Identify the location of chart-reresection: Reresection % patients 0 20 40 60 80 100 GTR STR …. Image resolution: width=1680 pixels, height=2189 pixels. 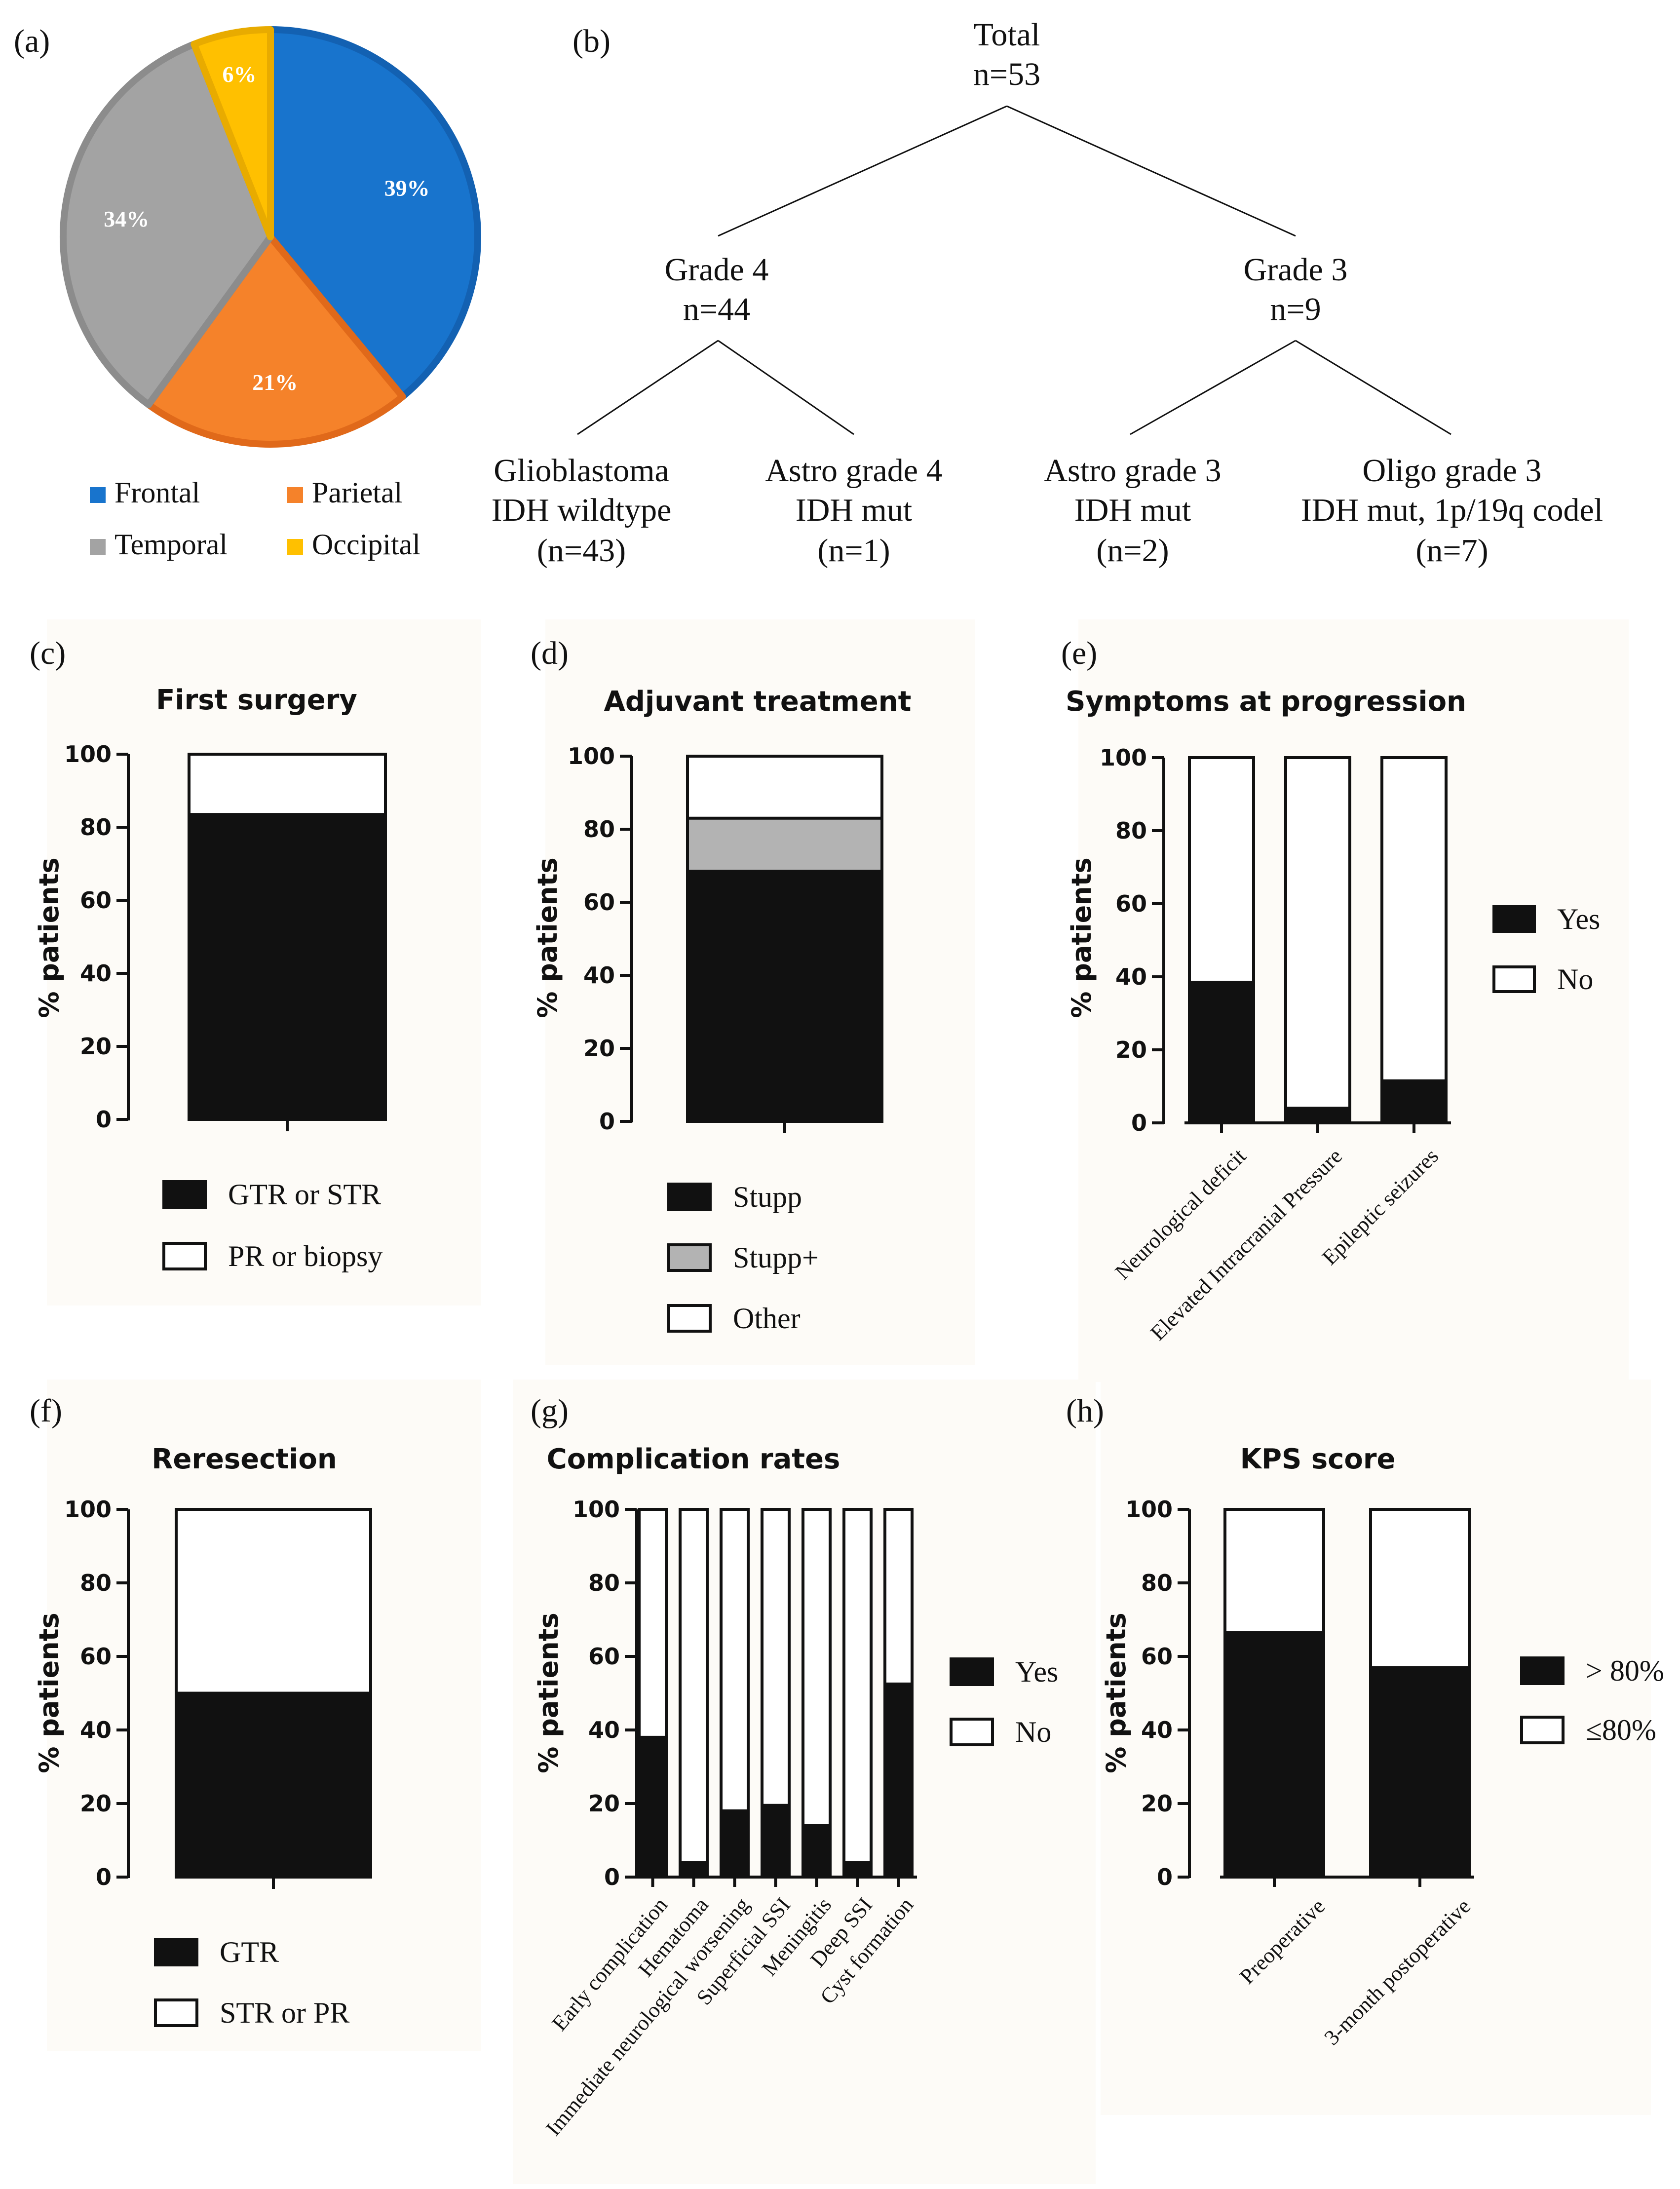
(203, 1736).